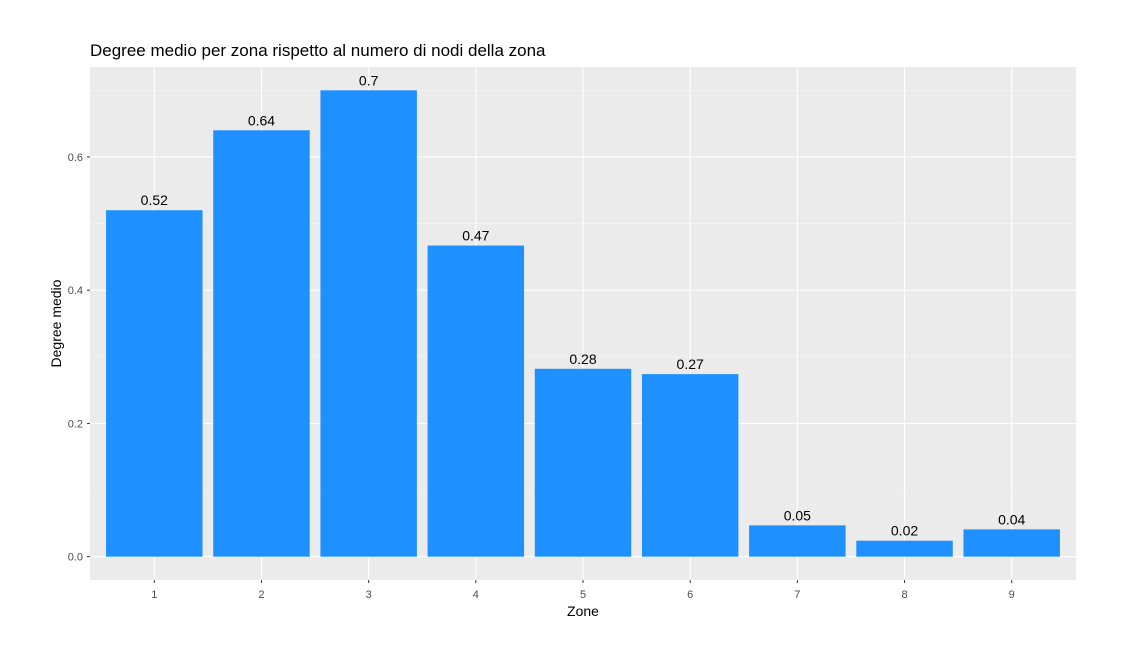 This screenshot has height=661, width=1127. Describe the element at coordinates (56, 323) in the screenshot. I see `y-axis-title: Degree medio` at that location.